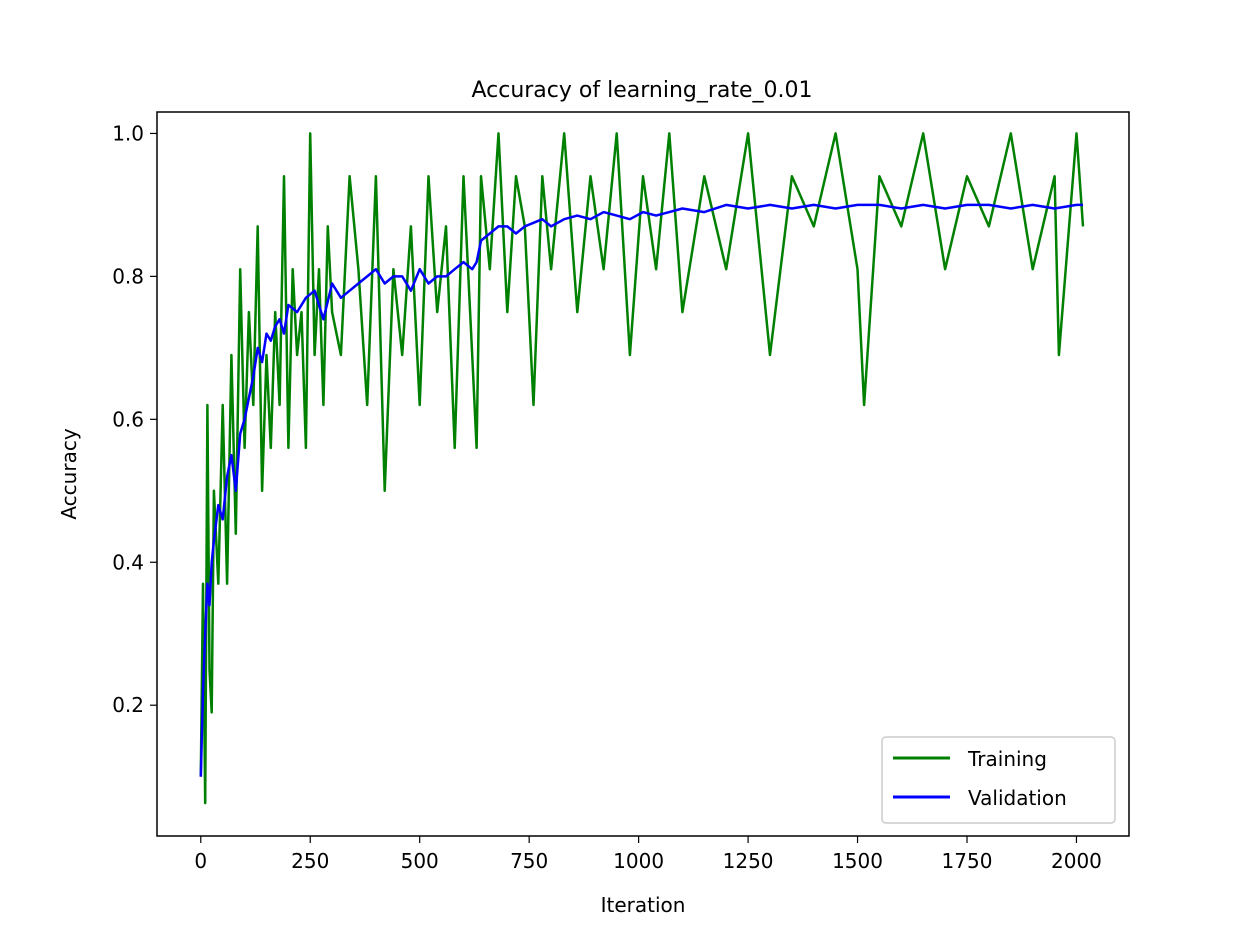  I want to click on y-tick-label: 0.2, so click(128, 705).